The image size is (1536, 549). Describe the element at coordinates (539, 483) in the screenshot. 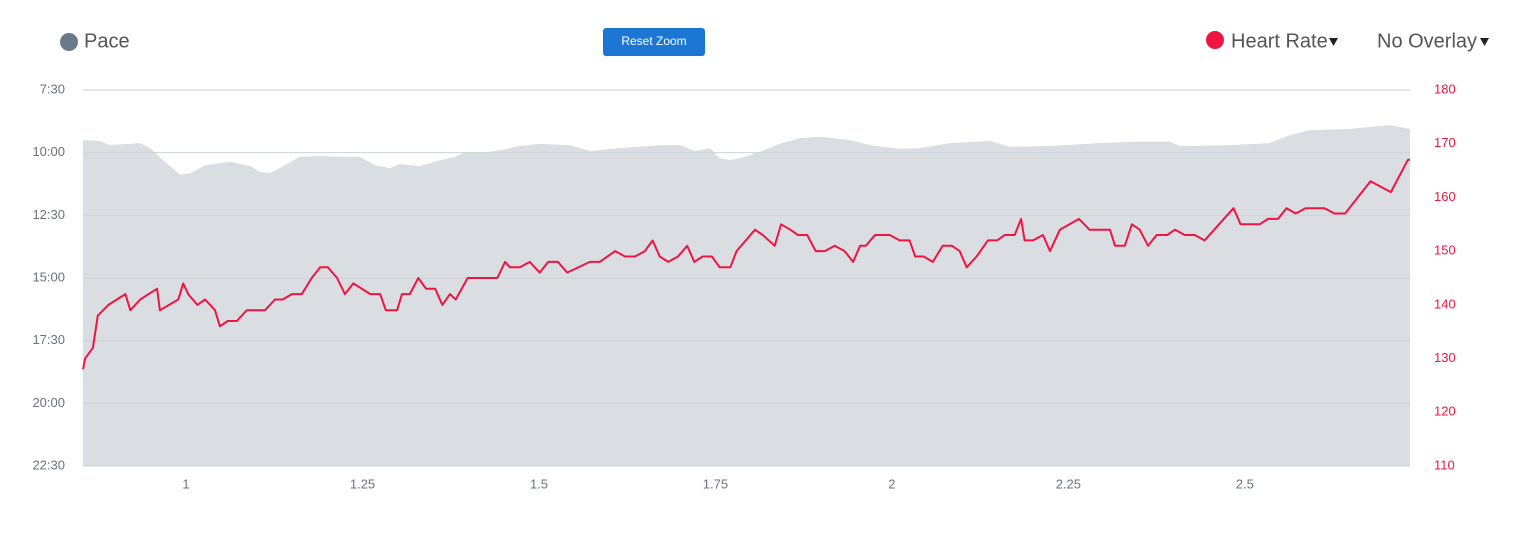

I see `x-tick-label: 1.5` at that location.